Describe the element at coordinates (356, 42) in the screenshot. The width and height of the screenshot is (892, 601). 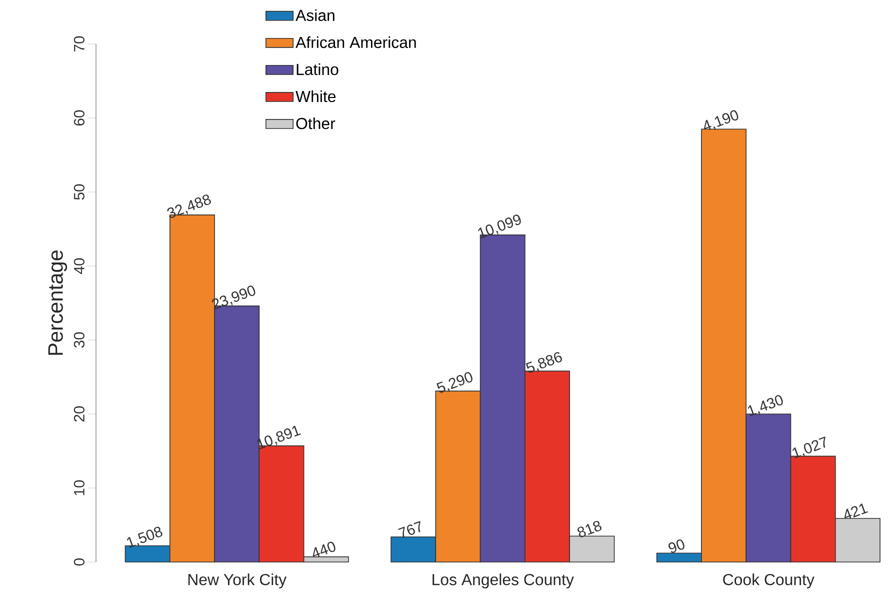
I see `legend-label: African American` at that location.